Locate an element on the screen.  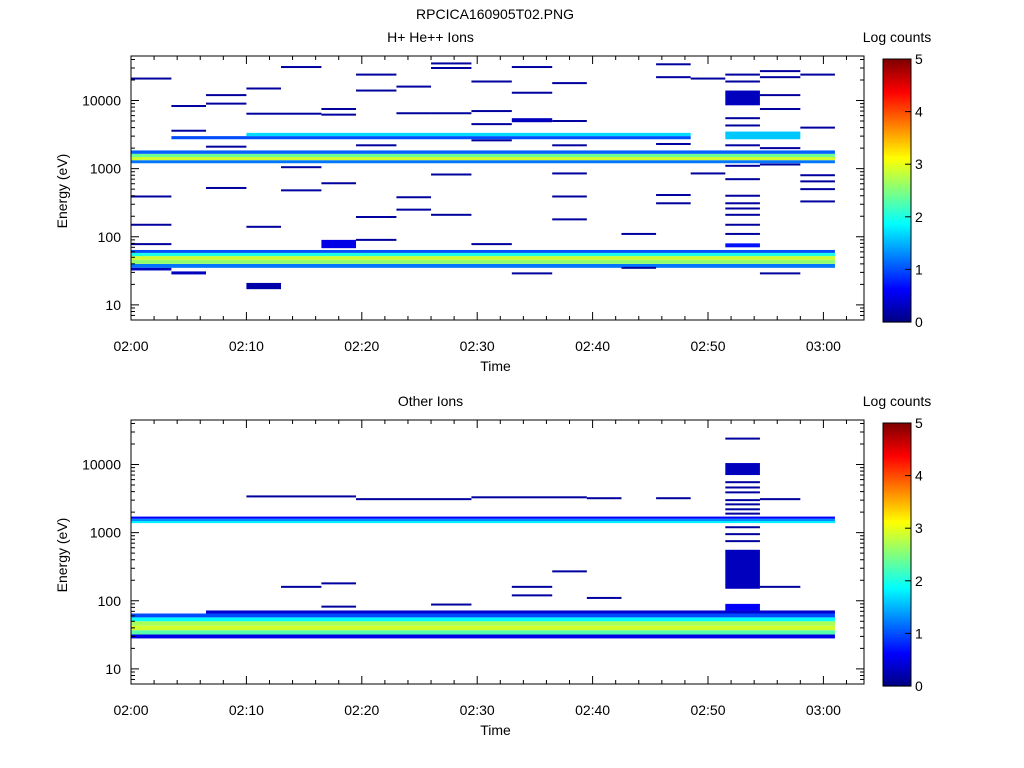
colorbar-label: Log counts is located at coordinates (897, 401).